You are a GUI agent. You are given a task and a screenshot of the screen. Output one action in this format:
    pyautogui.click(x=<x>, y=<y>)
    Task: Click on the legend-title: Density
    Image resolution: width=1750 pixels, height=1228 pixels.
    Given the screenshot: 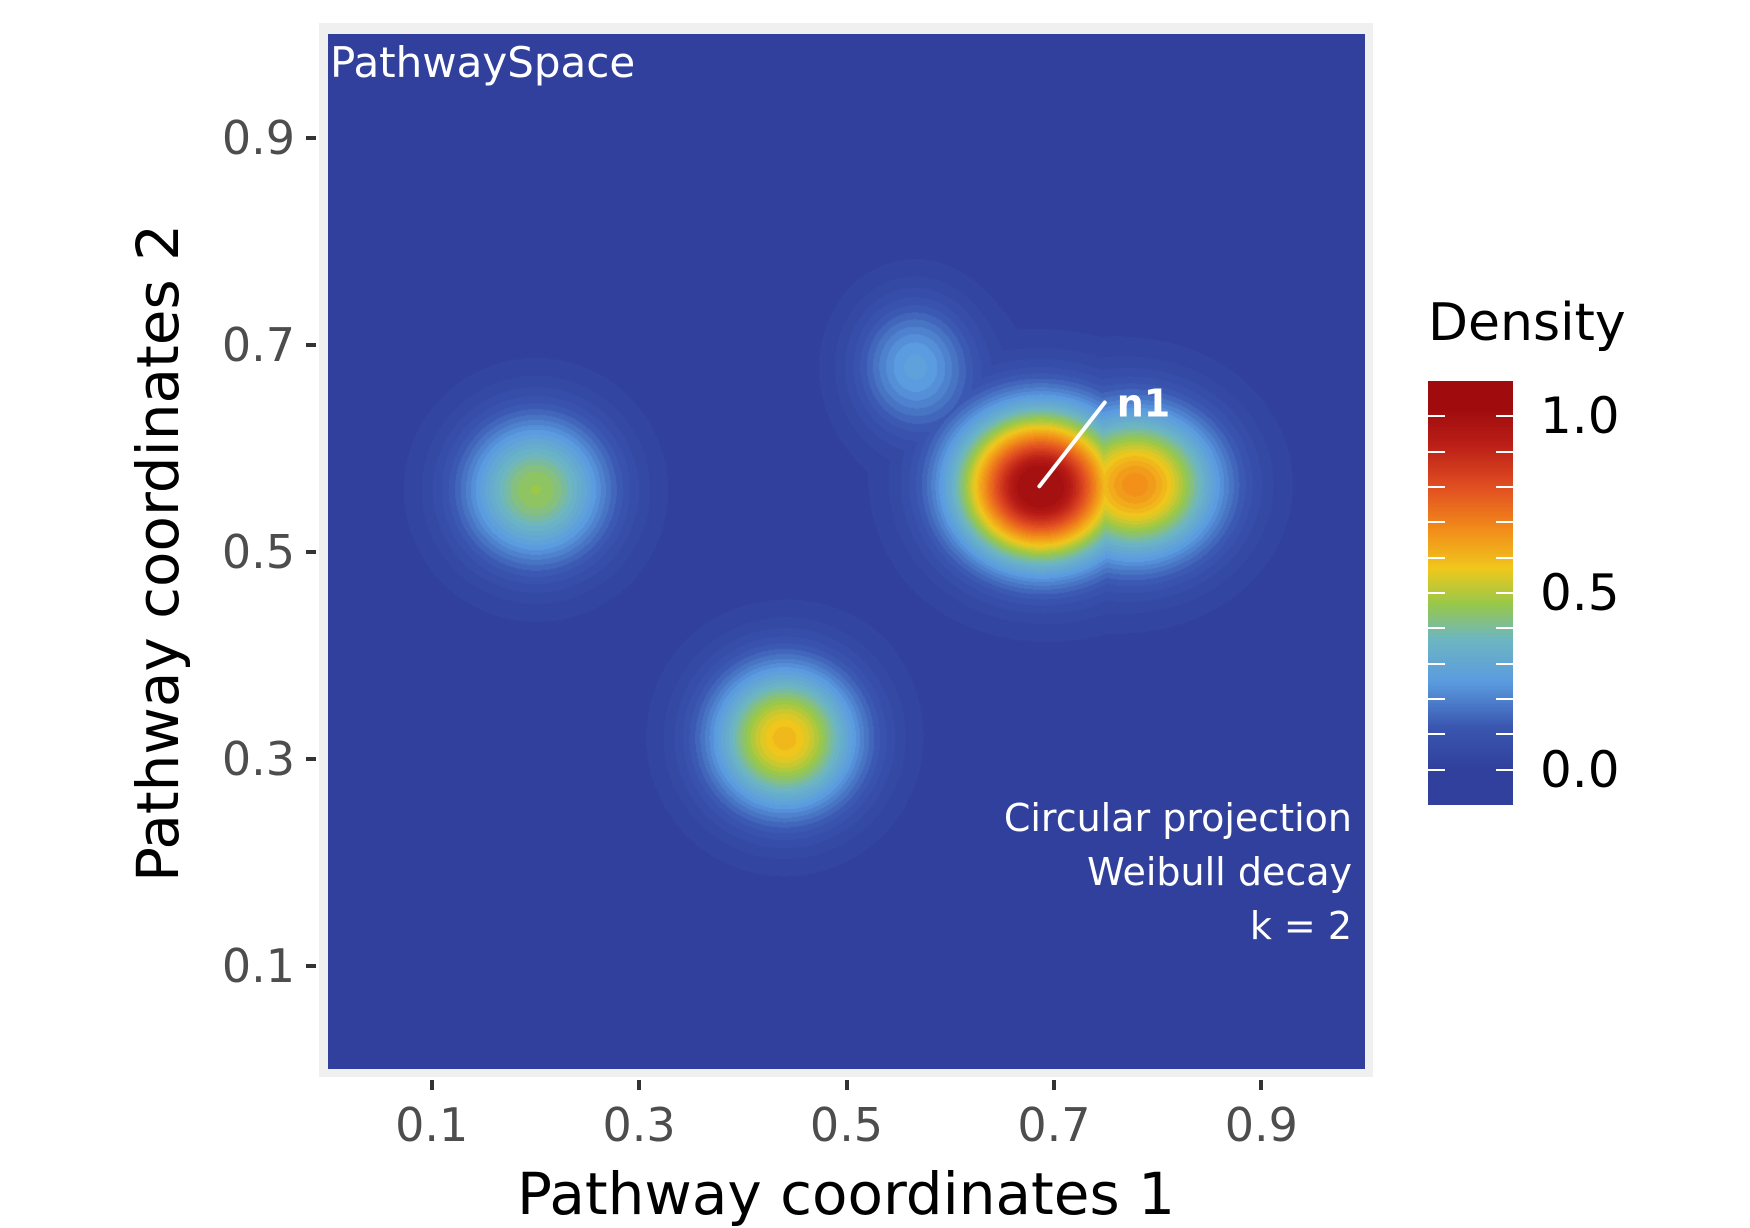 What is the action you would take?
    pyautogui.click(x=1527, y=323)
    